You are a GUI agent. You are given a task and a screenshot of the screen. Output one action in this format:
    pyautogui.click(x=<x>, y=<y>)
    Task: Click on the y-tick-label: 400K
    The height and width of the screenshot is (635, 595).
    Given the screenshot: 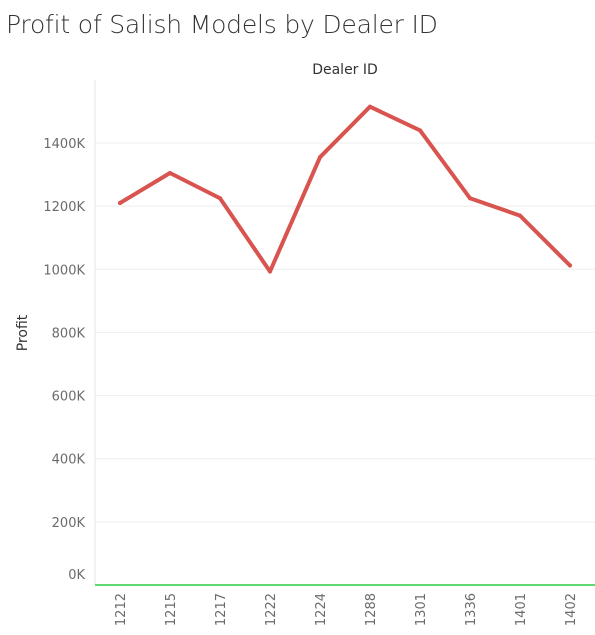 What is the action you would take?
    pyautogui.click(x=69, y=460)
    